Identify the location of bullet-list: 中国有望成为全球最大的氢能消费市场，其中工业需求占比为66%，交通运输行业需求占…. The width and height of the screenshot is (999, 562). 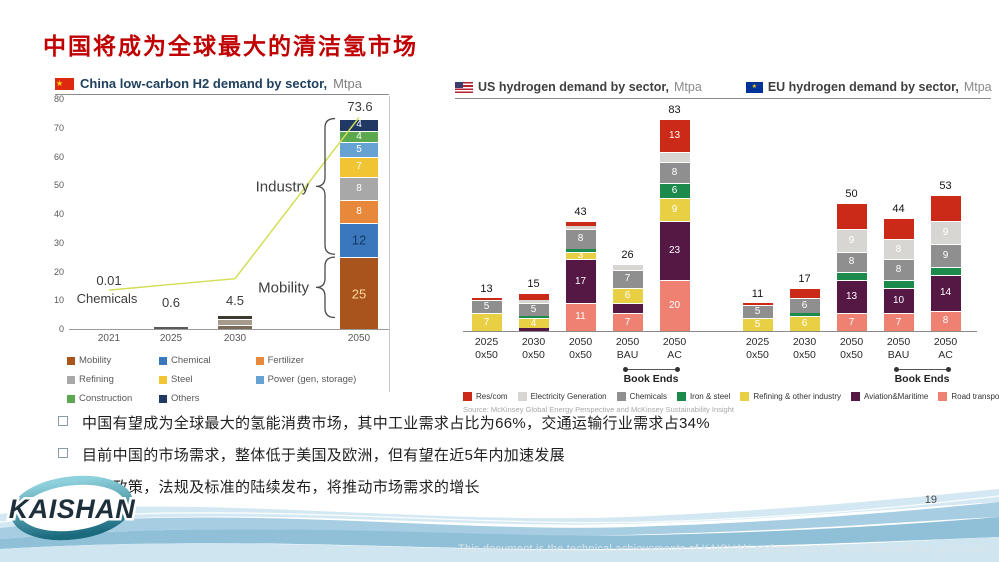
(384, 460).